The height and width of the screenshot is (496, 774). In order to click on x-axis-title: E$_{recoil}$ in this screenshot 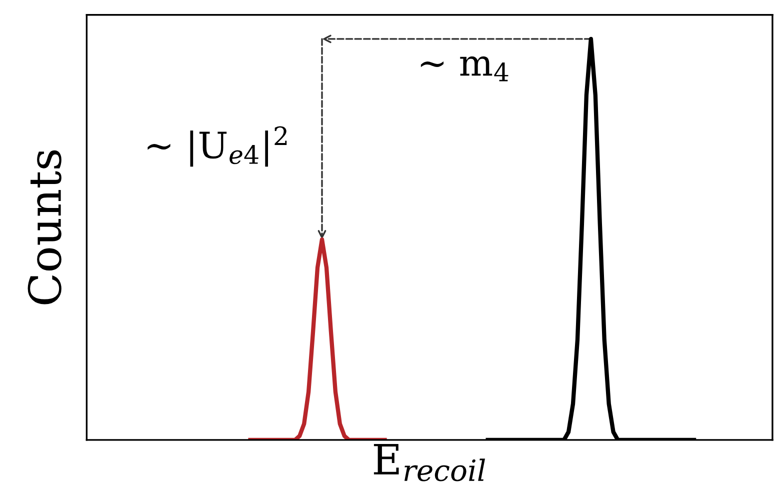, I will do `click(430, 463)`.